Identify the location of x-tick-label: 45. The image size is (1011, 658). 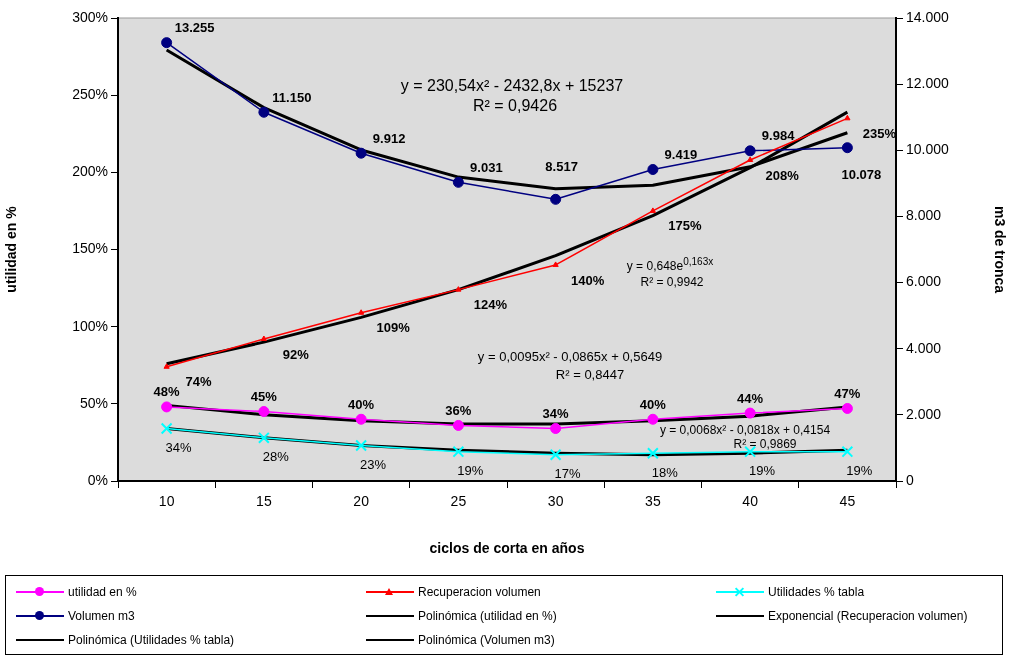
(847, 501).